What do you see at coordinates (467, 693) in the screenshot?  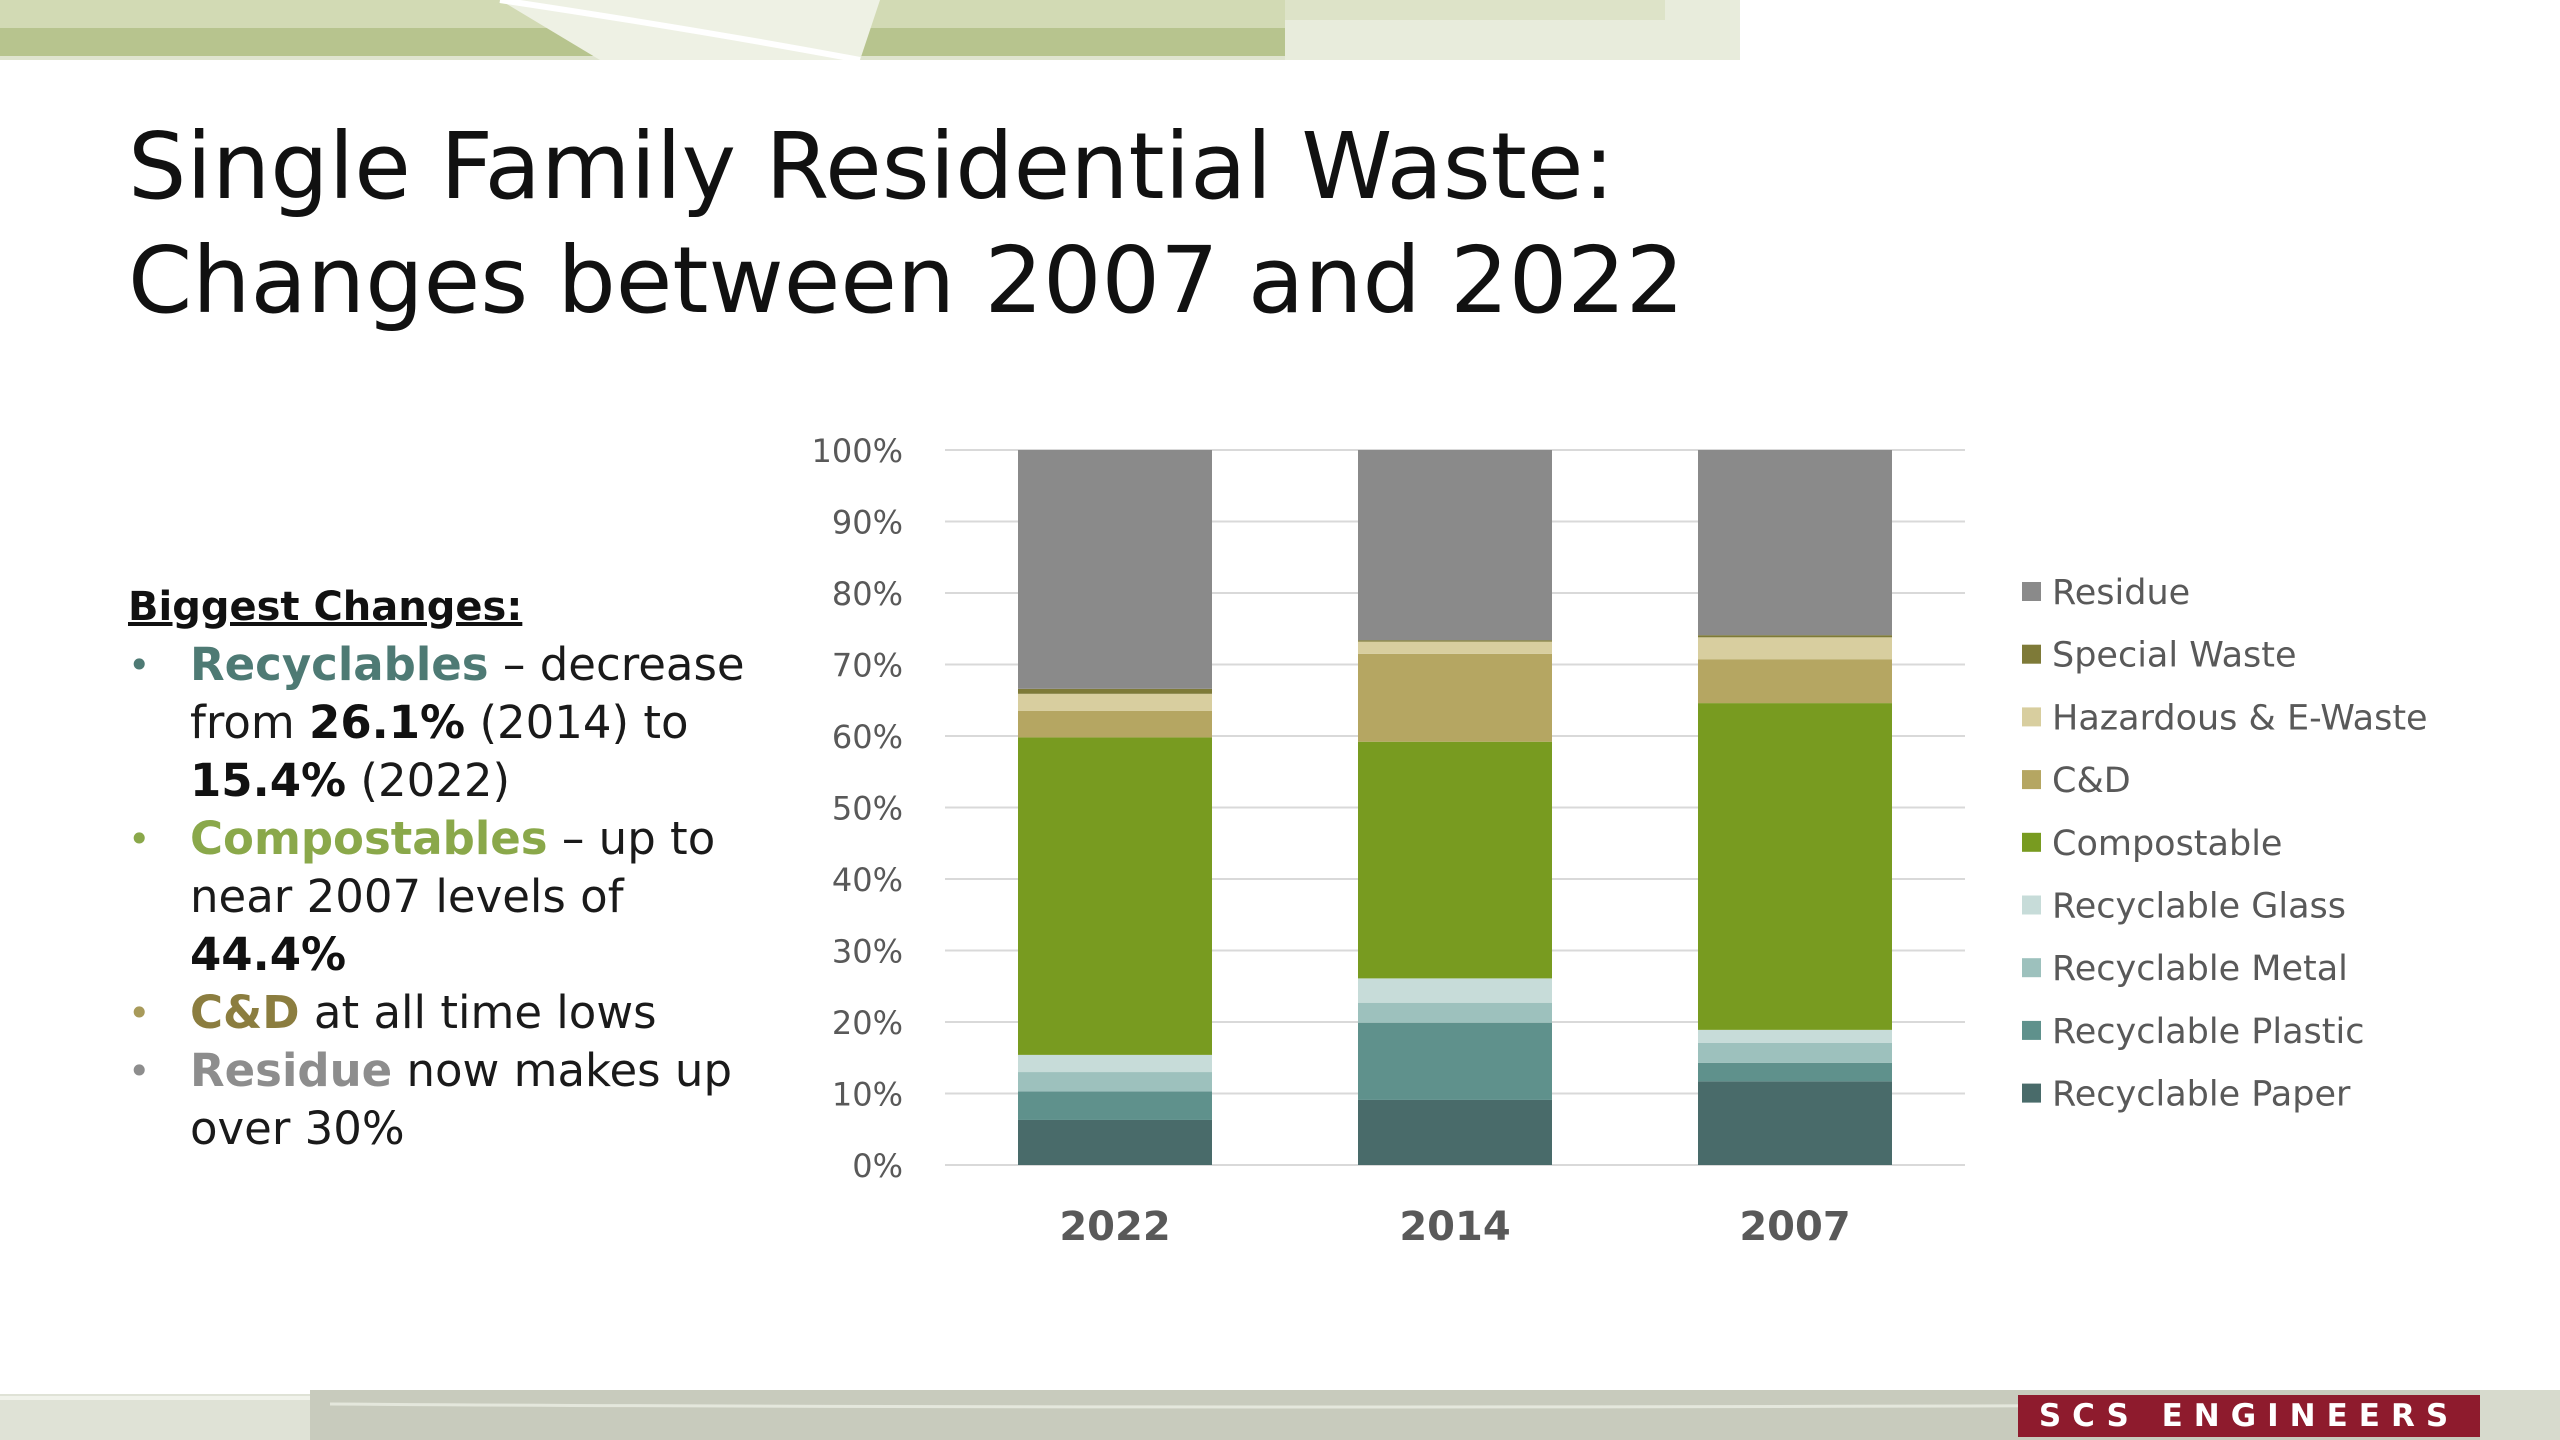 I see `bullet-text: – decrease from` at bounding box center [467, 693].